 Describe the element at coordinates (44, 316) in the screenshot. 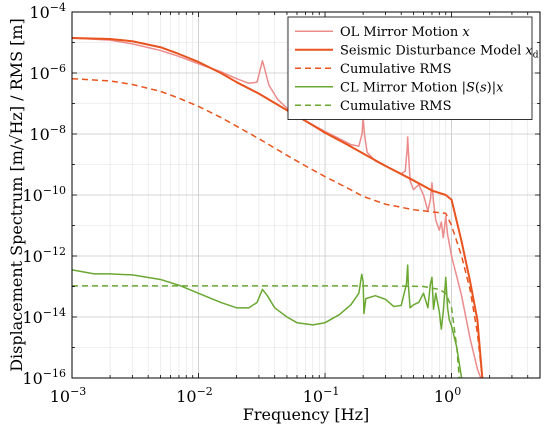

I see `y-tick-label: 10⁻¹⁴` at that location.